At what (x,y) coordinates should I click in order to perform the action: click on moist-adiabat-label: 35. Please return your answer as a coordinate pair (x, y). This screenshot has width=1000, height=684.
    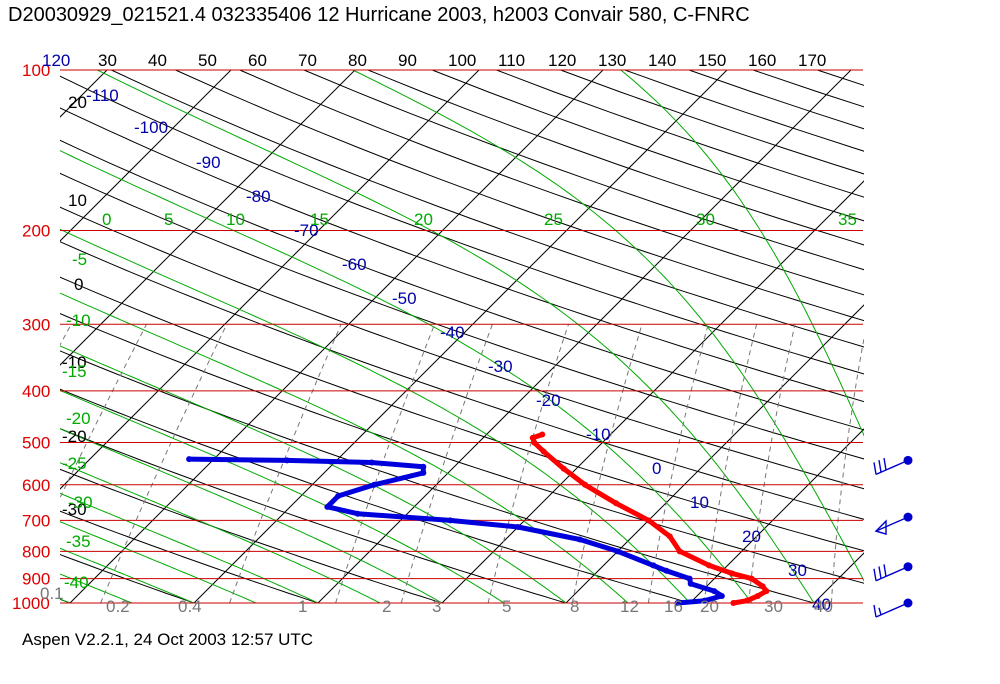
    Looking at the image, I should click on (847, 219).